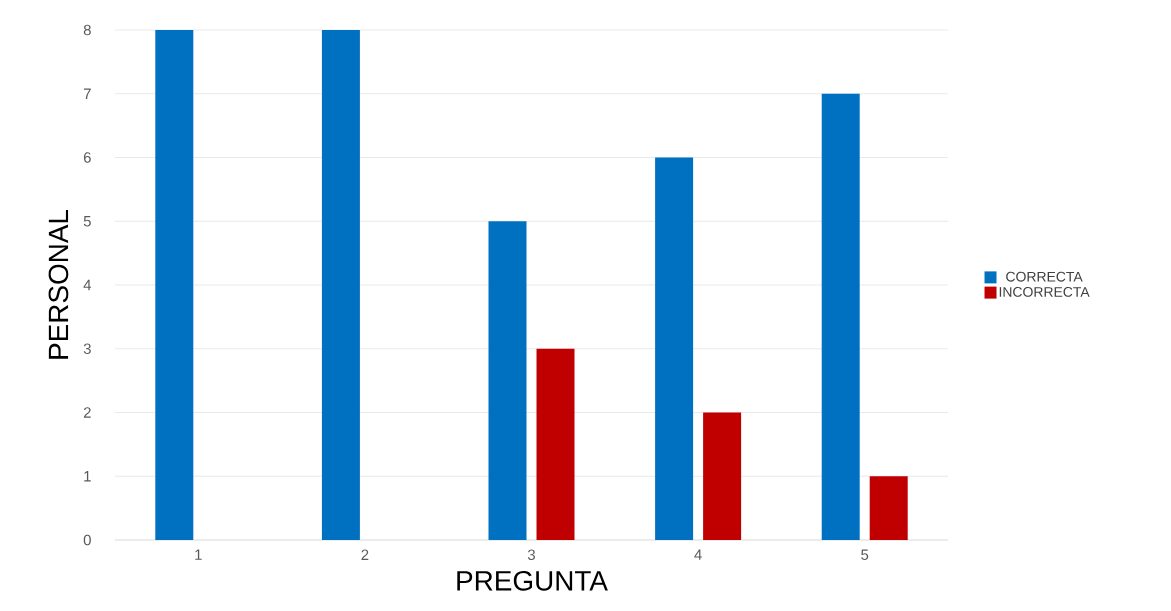 Image resolution: width=1171 pixels, height=611 pixels. Describe the element at coordinates (698, 554) in the screenshot. I see `x-tick-label: 4` at that location.